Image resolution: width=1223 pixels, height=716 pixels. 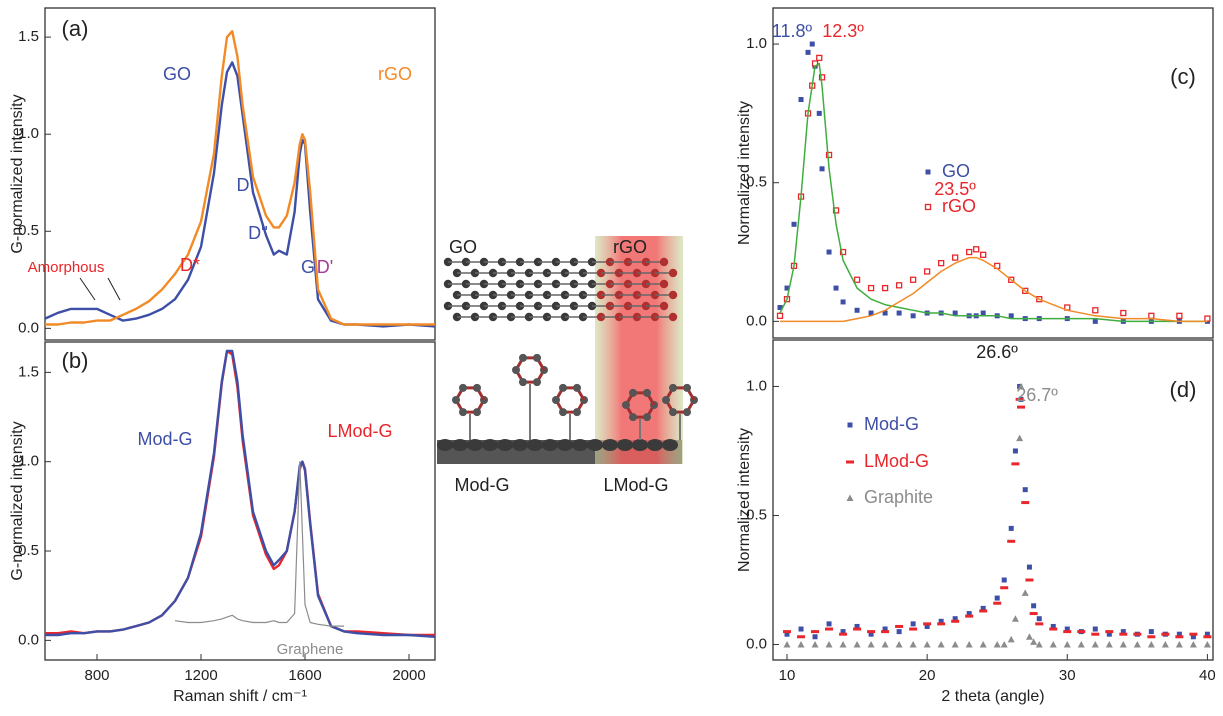 What do you see at coordinates (240, 696) in the screenshot?
I see `x-axis-label: Raman shift / cm⁻¹` at bounding box center [240, 696].